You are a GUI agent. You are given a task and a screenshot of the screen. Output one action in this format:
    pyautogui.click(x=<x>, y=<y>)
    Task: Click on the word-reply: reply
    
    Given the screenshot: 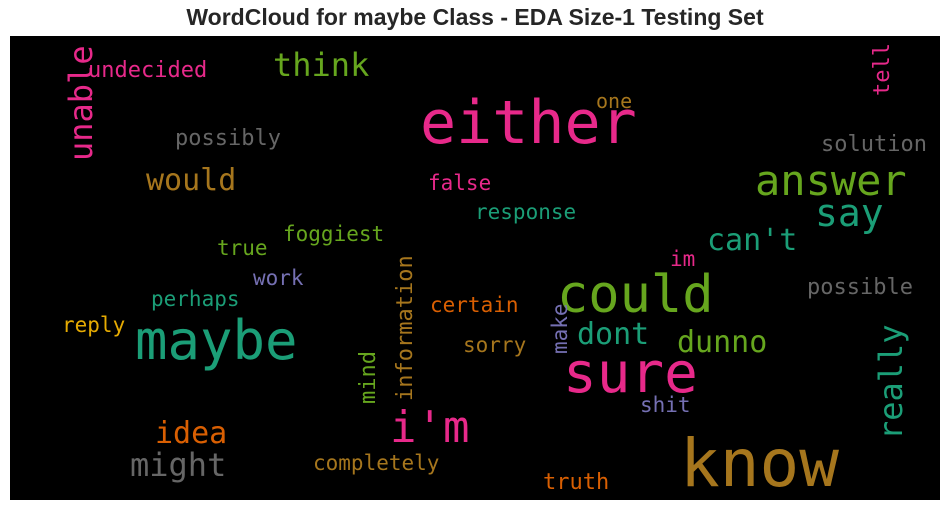 What is the action you would take?
    pyautogui.click(x=94, y=325)
    